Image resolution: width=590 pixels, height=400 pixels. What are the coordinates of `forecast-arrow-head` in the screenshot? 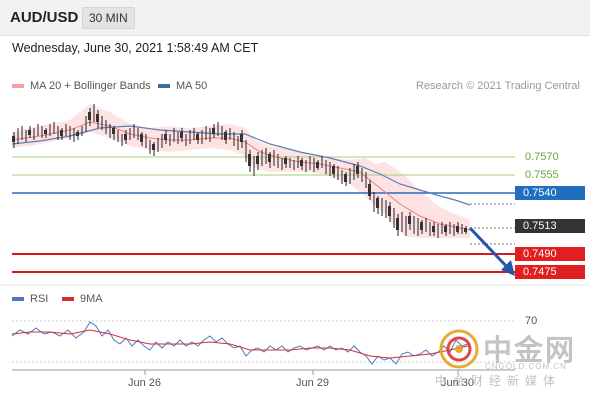 It's located at (508, 268).